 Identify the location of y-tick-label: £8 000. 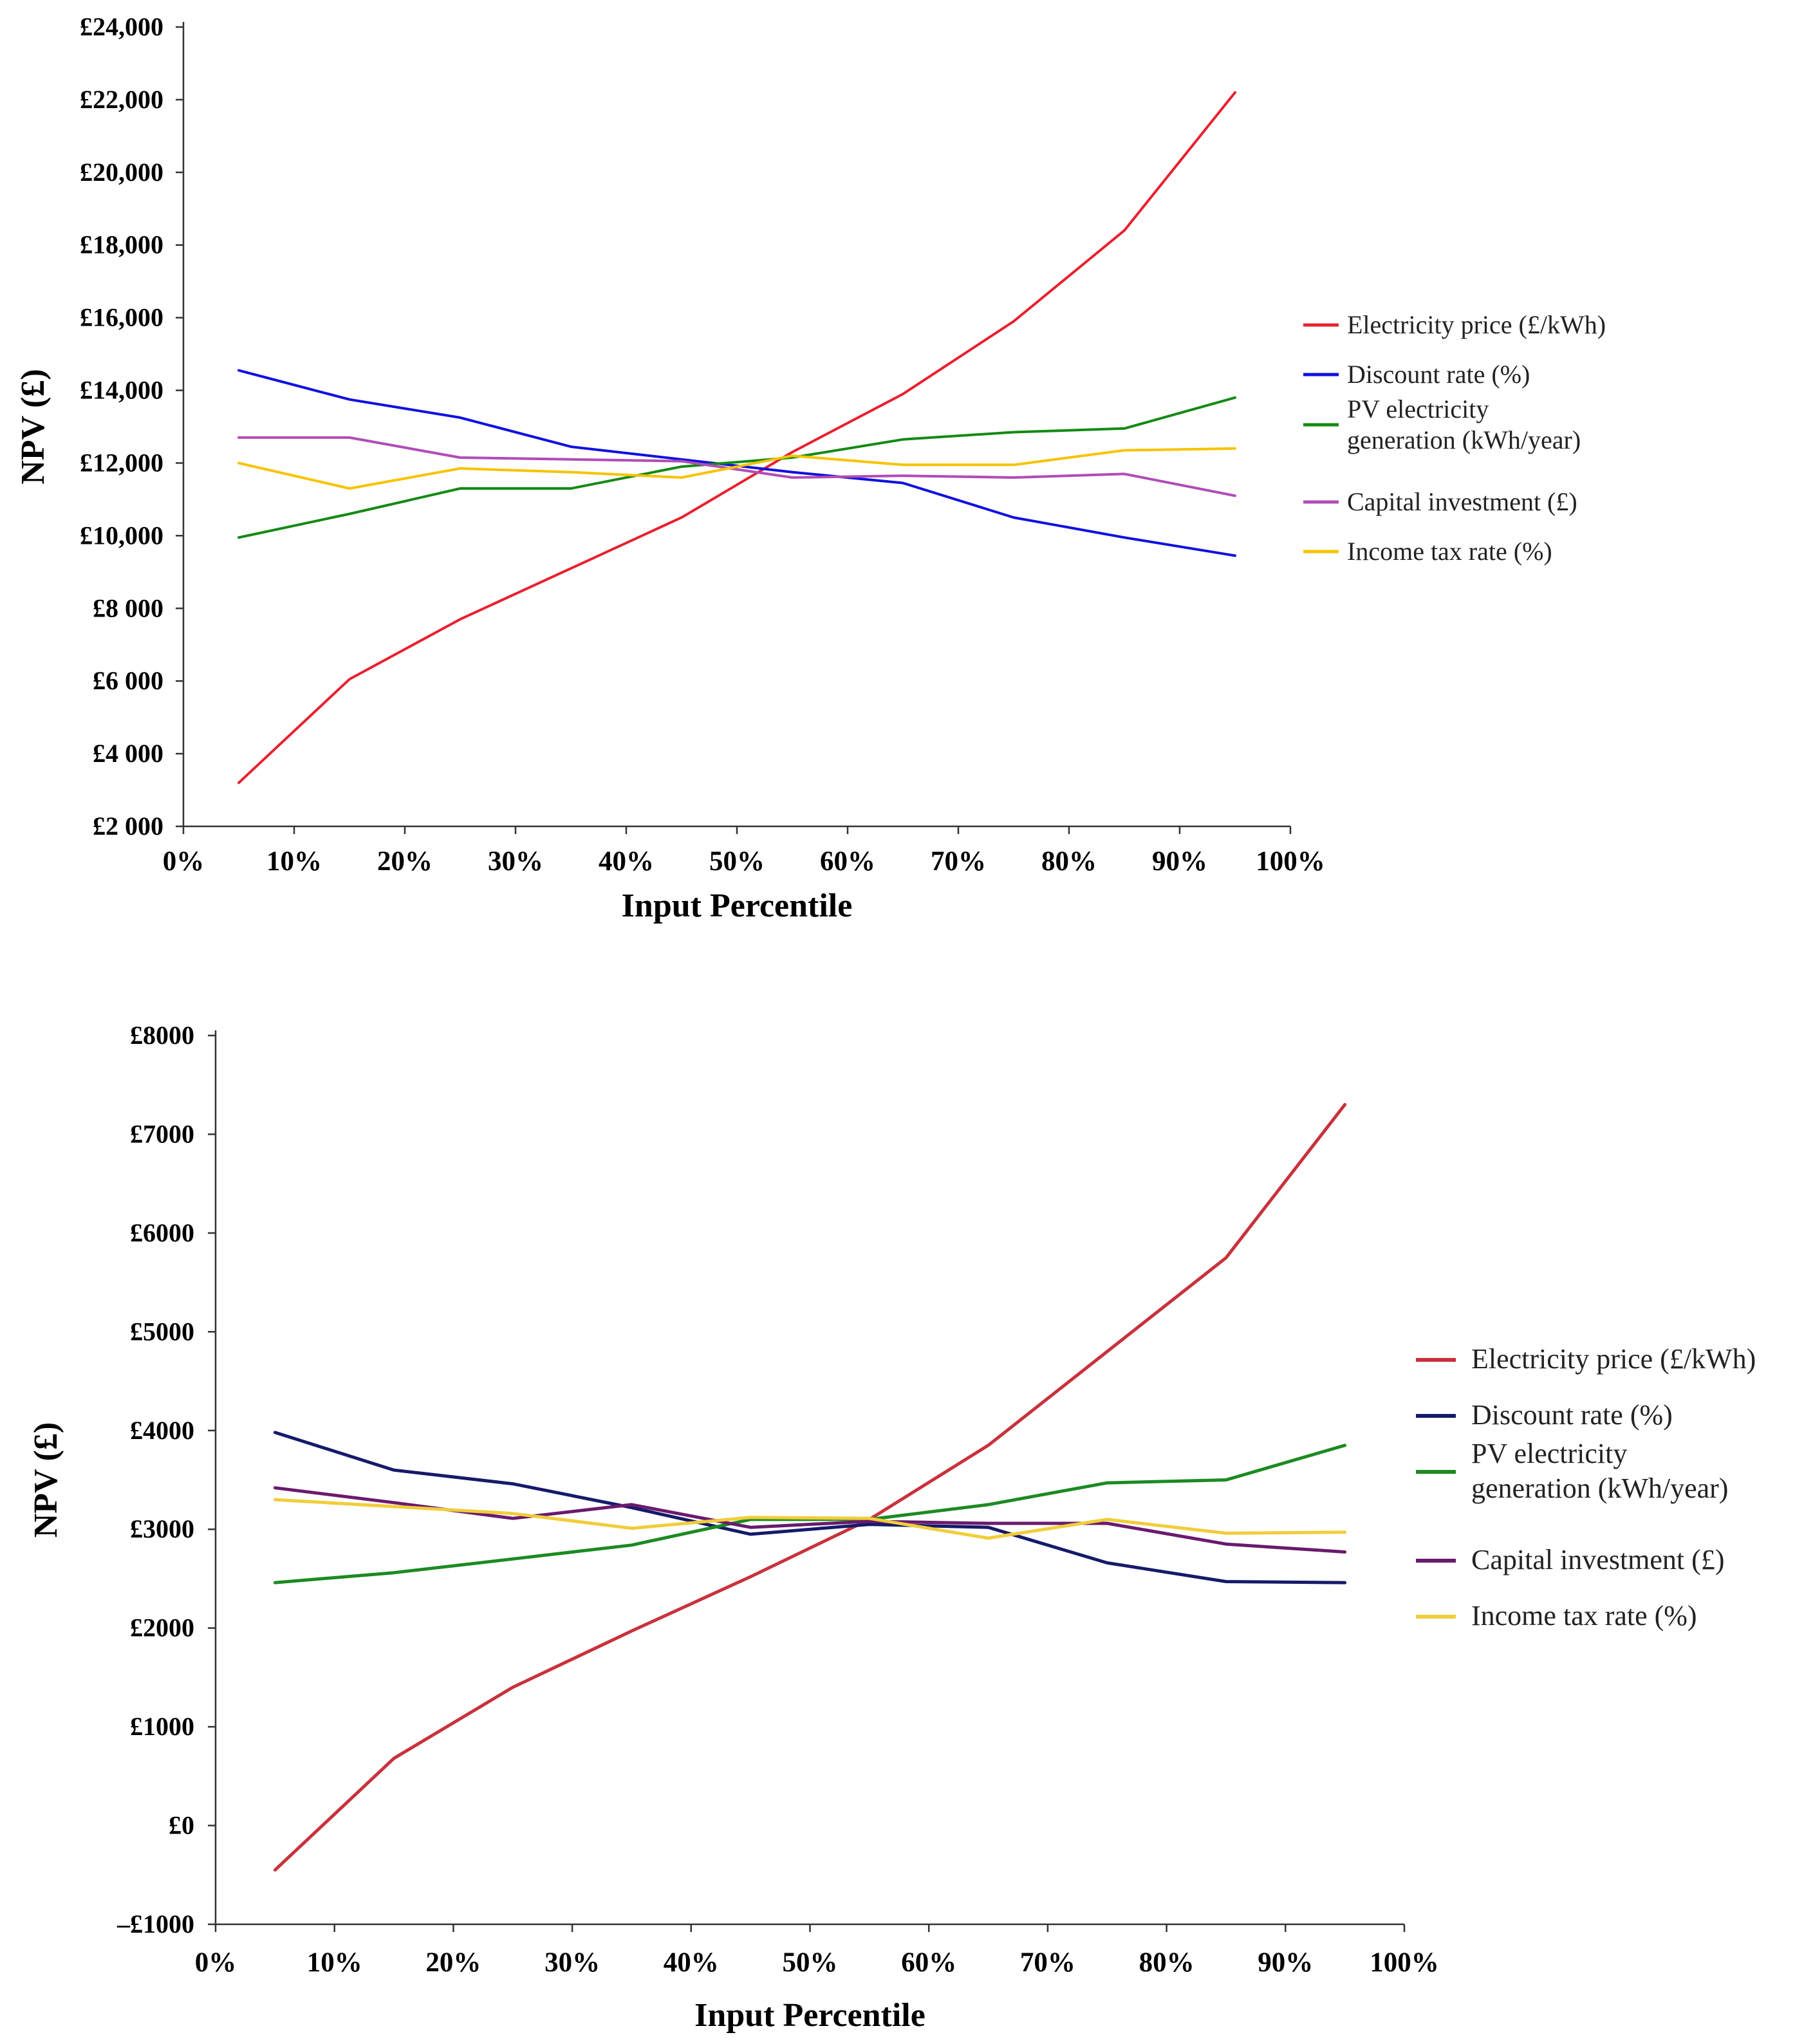
(128, 608).